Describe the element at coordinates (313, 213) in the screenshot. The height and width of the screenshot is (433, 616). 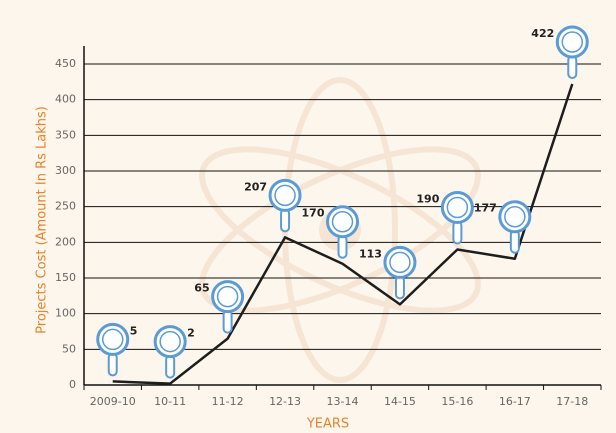
I see `data-label: 170` at that location.